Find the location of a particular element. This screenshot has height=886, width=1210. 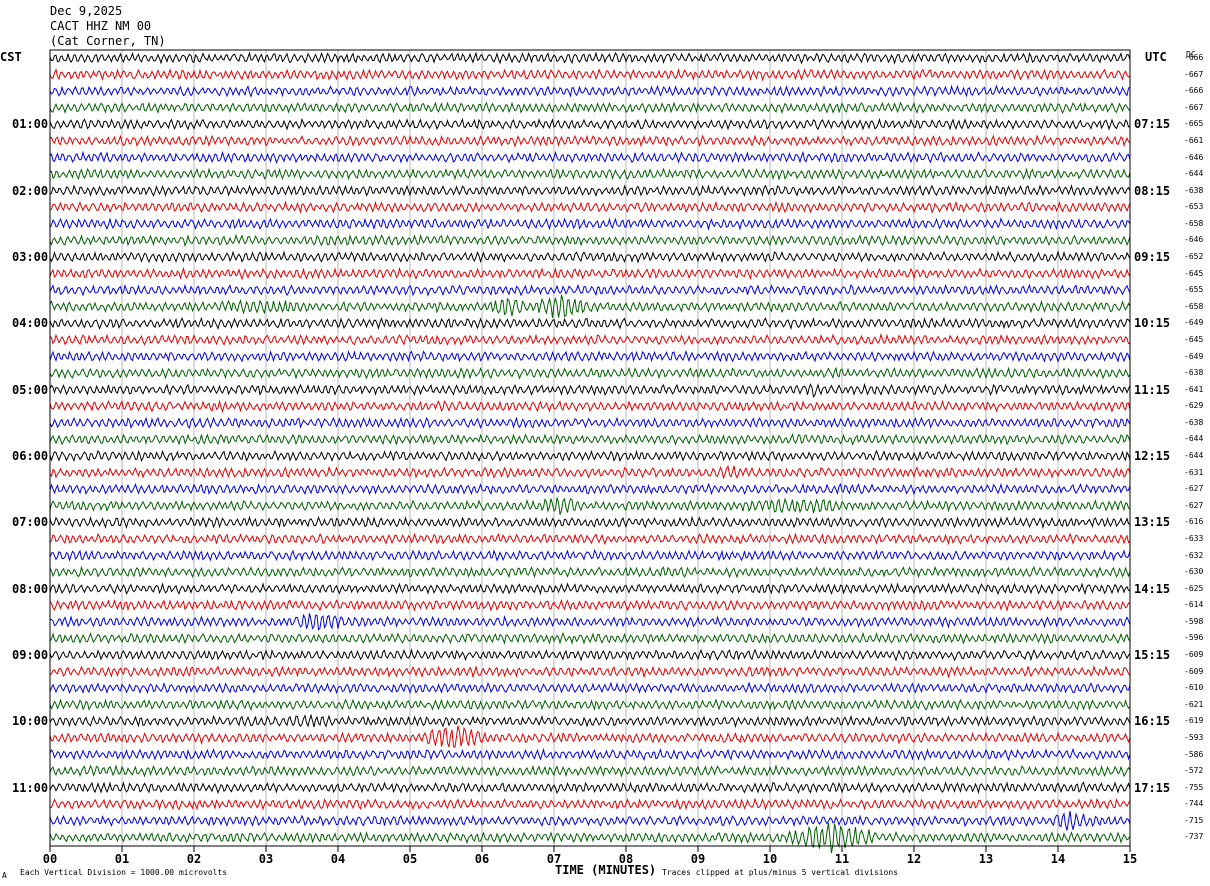

dc-offset-value: -641 is located at coordinates (1194, 389).